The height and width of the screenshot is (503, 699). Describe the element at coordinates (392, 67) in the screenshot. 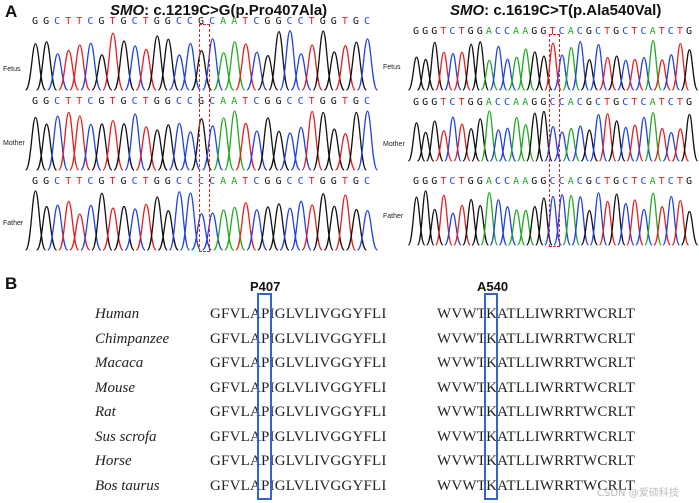

I see `right-row-label: Fetus` at that location.